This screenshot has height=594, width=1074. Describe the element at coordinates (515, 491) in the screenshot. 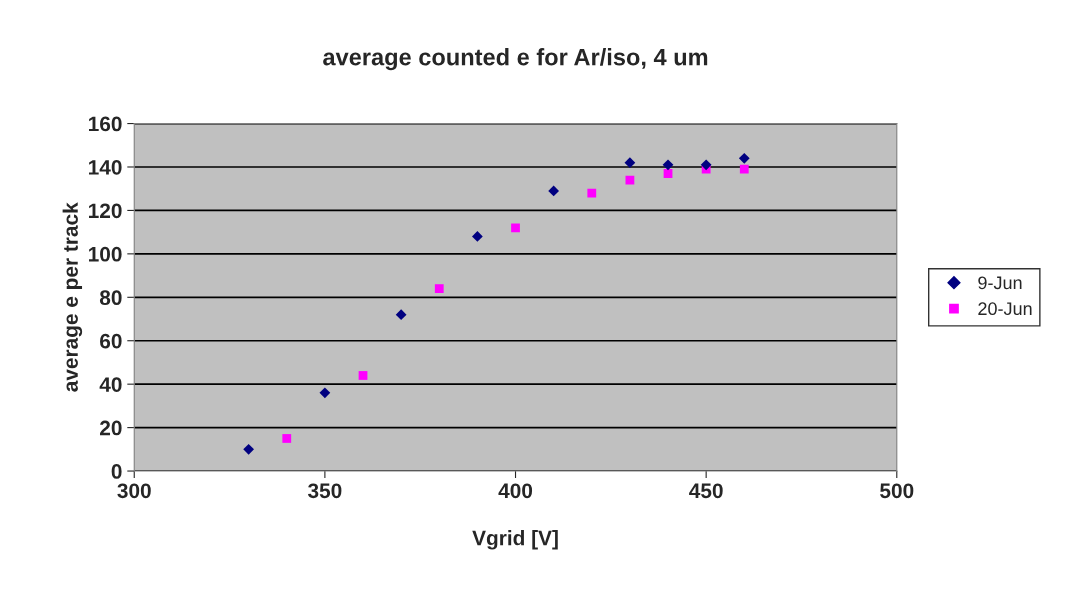

I see `x-tick-label: 400` at that location.